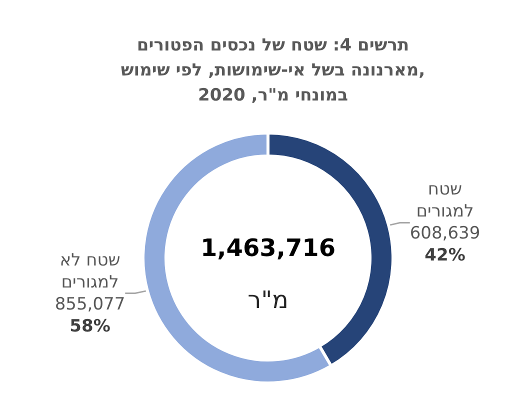 This screenshot has height=405, width=506. Describe the element at coordinates (445, 201) in the screenshot. I see `slice-label: שטח למגורים` at that location.